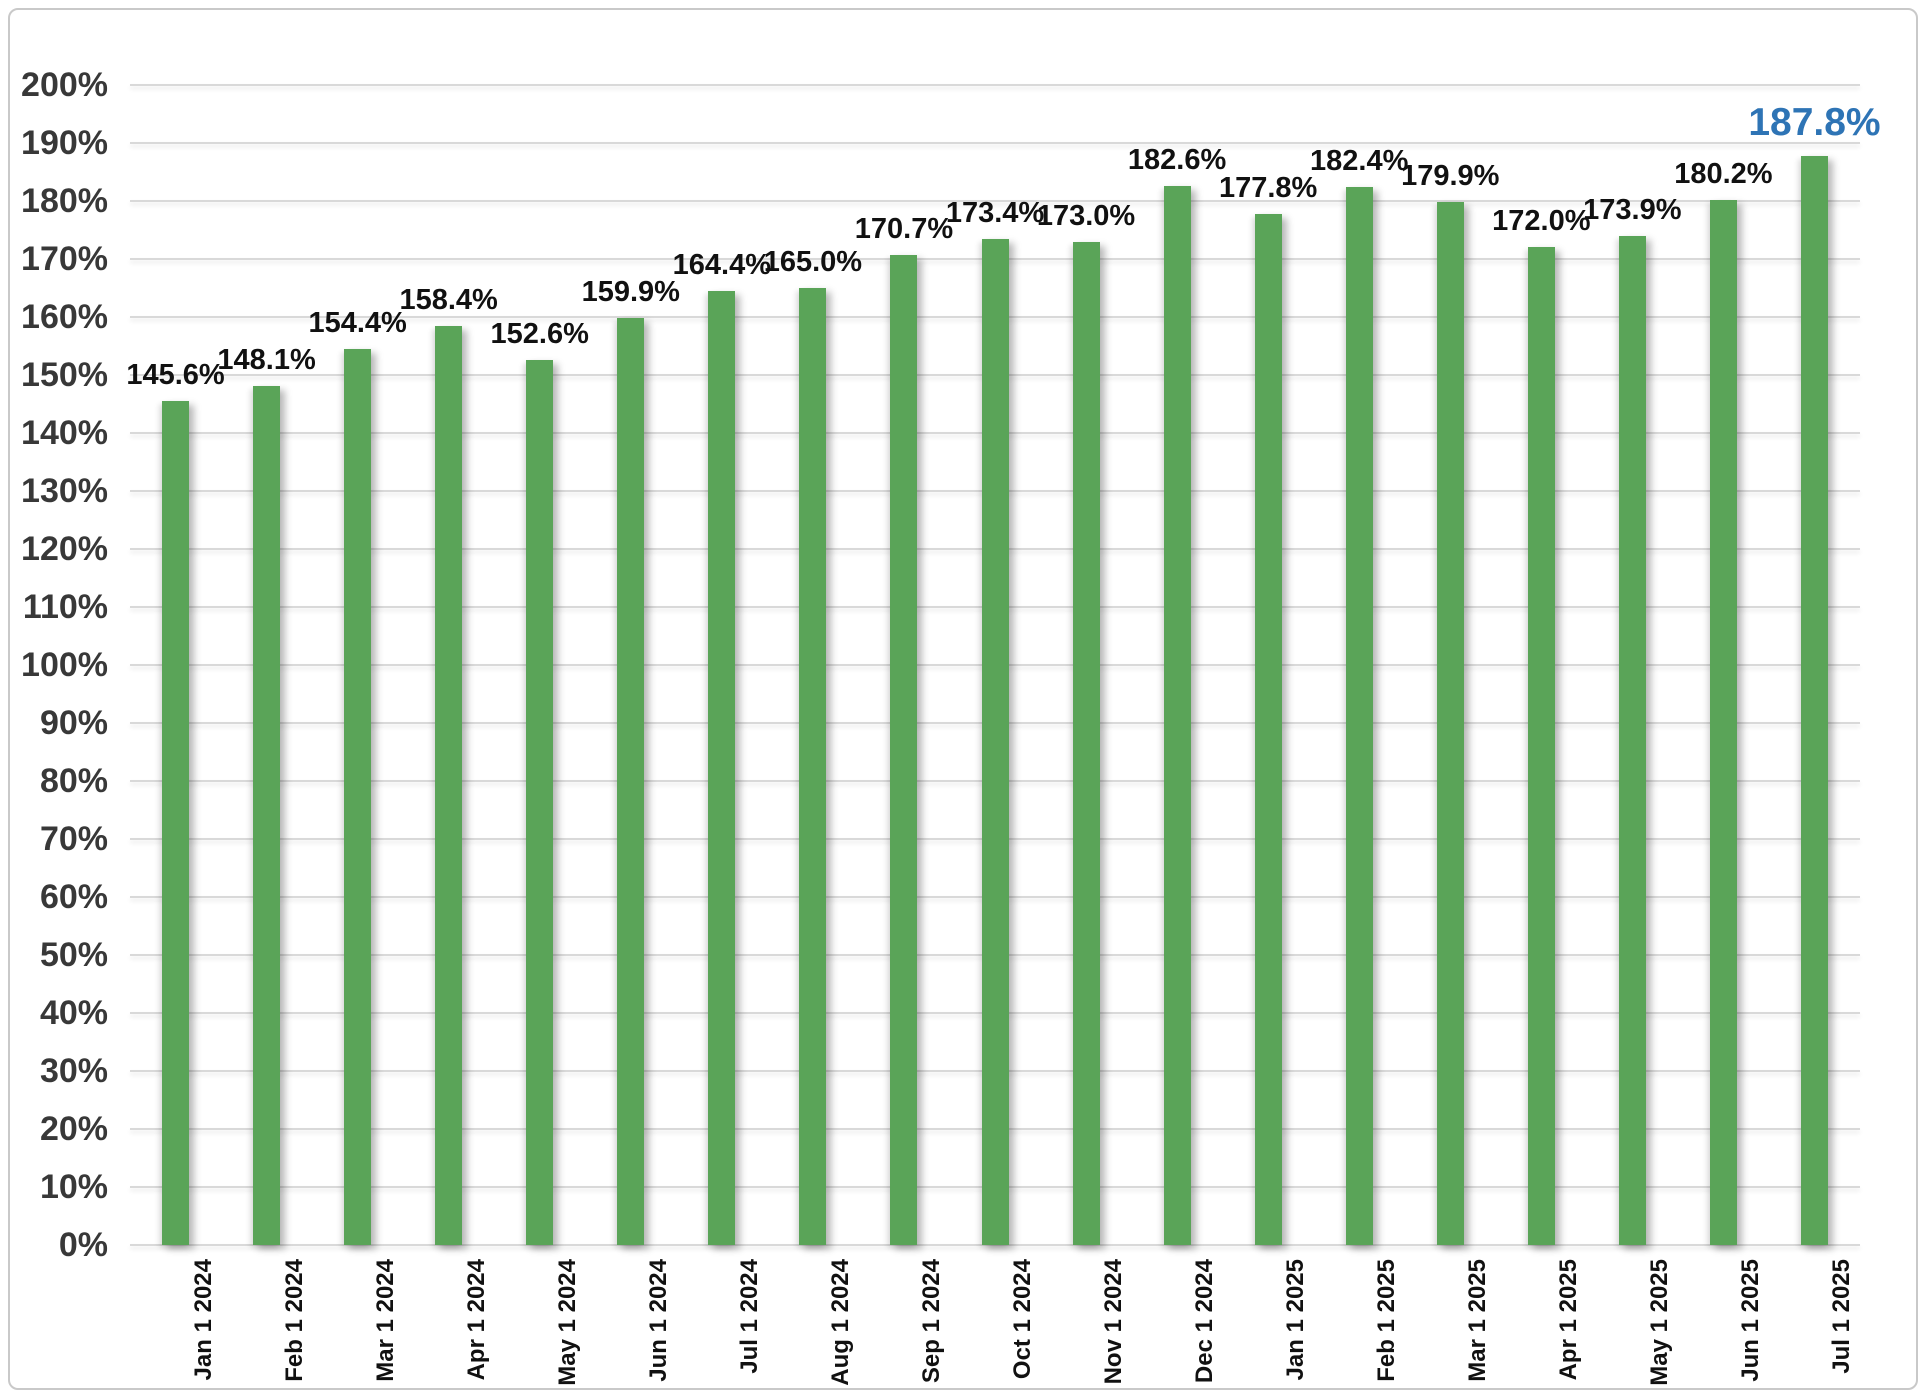 The width and height of the screenshot is (1928, 1400). What do you see at coordinates (64, 317) in the screenshot?
I see `y-tick-label: 160%` at bounding box center [64, 317].